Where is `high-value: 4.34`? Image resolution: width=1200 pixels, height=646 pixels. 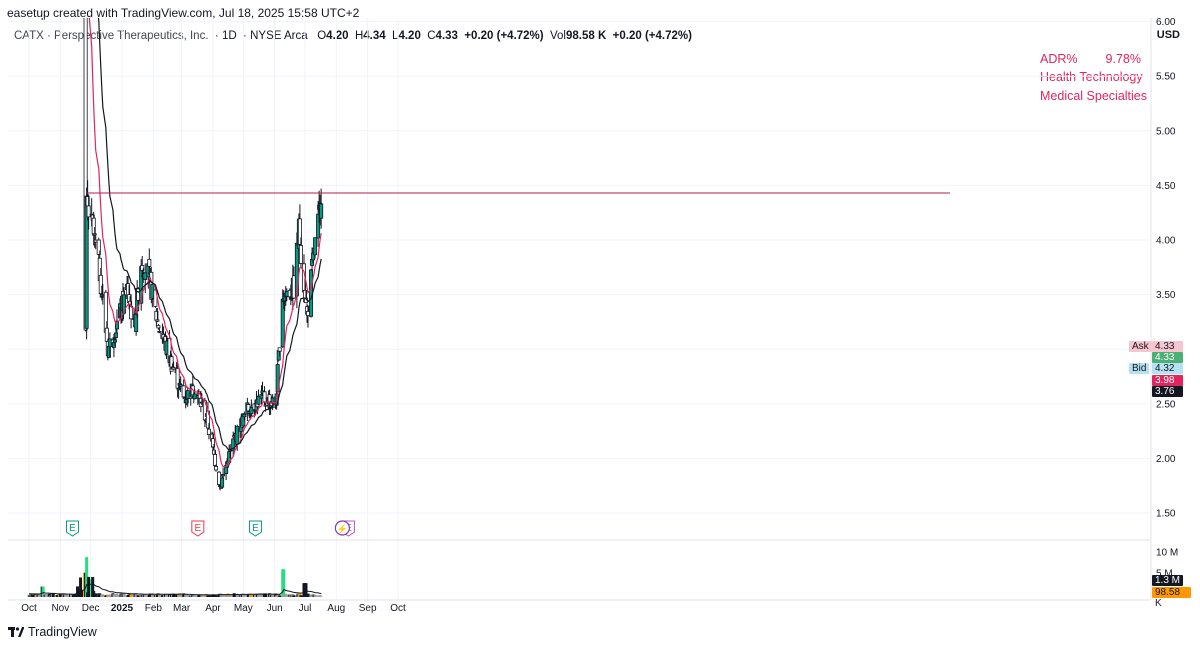 high-value: 4.34 is located at coordinates (374, 36).